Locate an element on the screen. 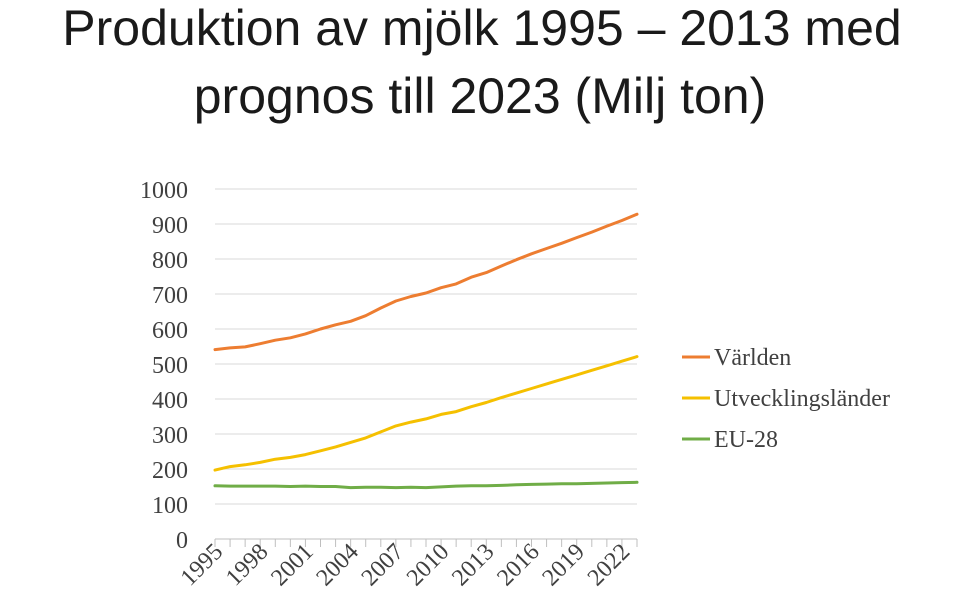 The height and width of the screenshot is (616, 960). chart-title-line-2: prognos till 2023 (Milj ton) is located at coordinates (480, 96).